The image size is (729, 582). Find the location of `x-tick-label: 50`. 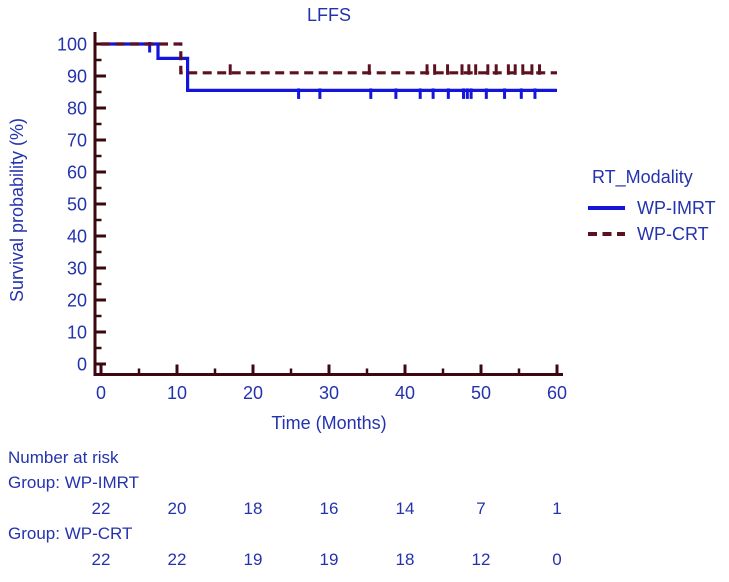

x-tick-label: 50 is located at coordinates (481, 393).